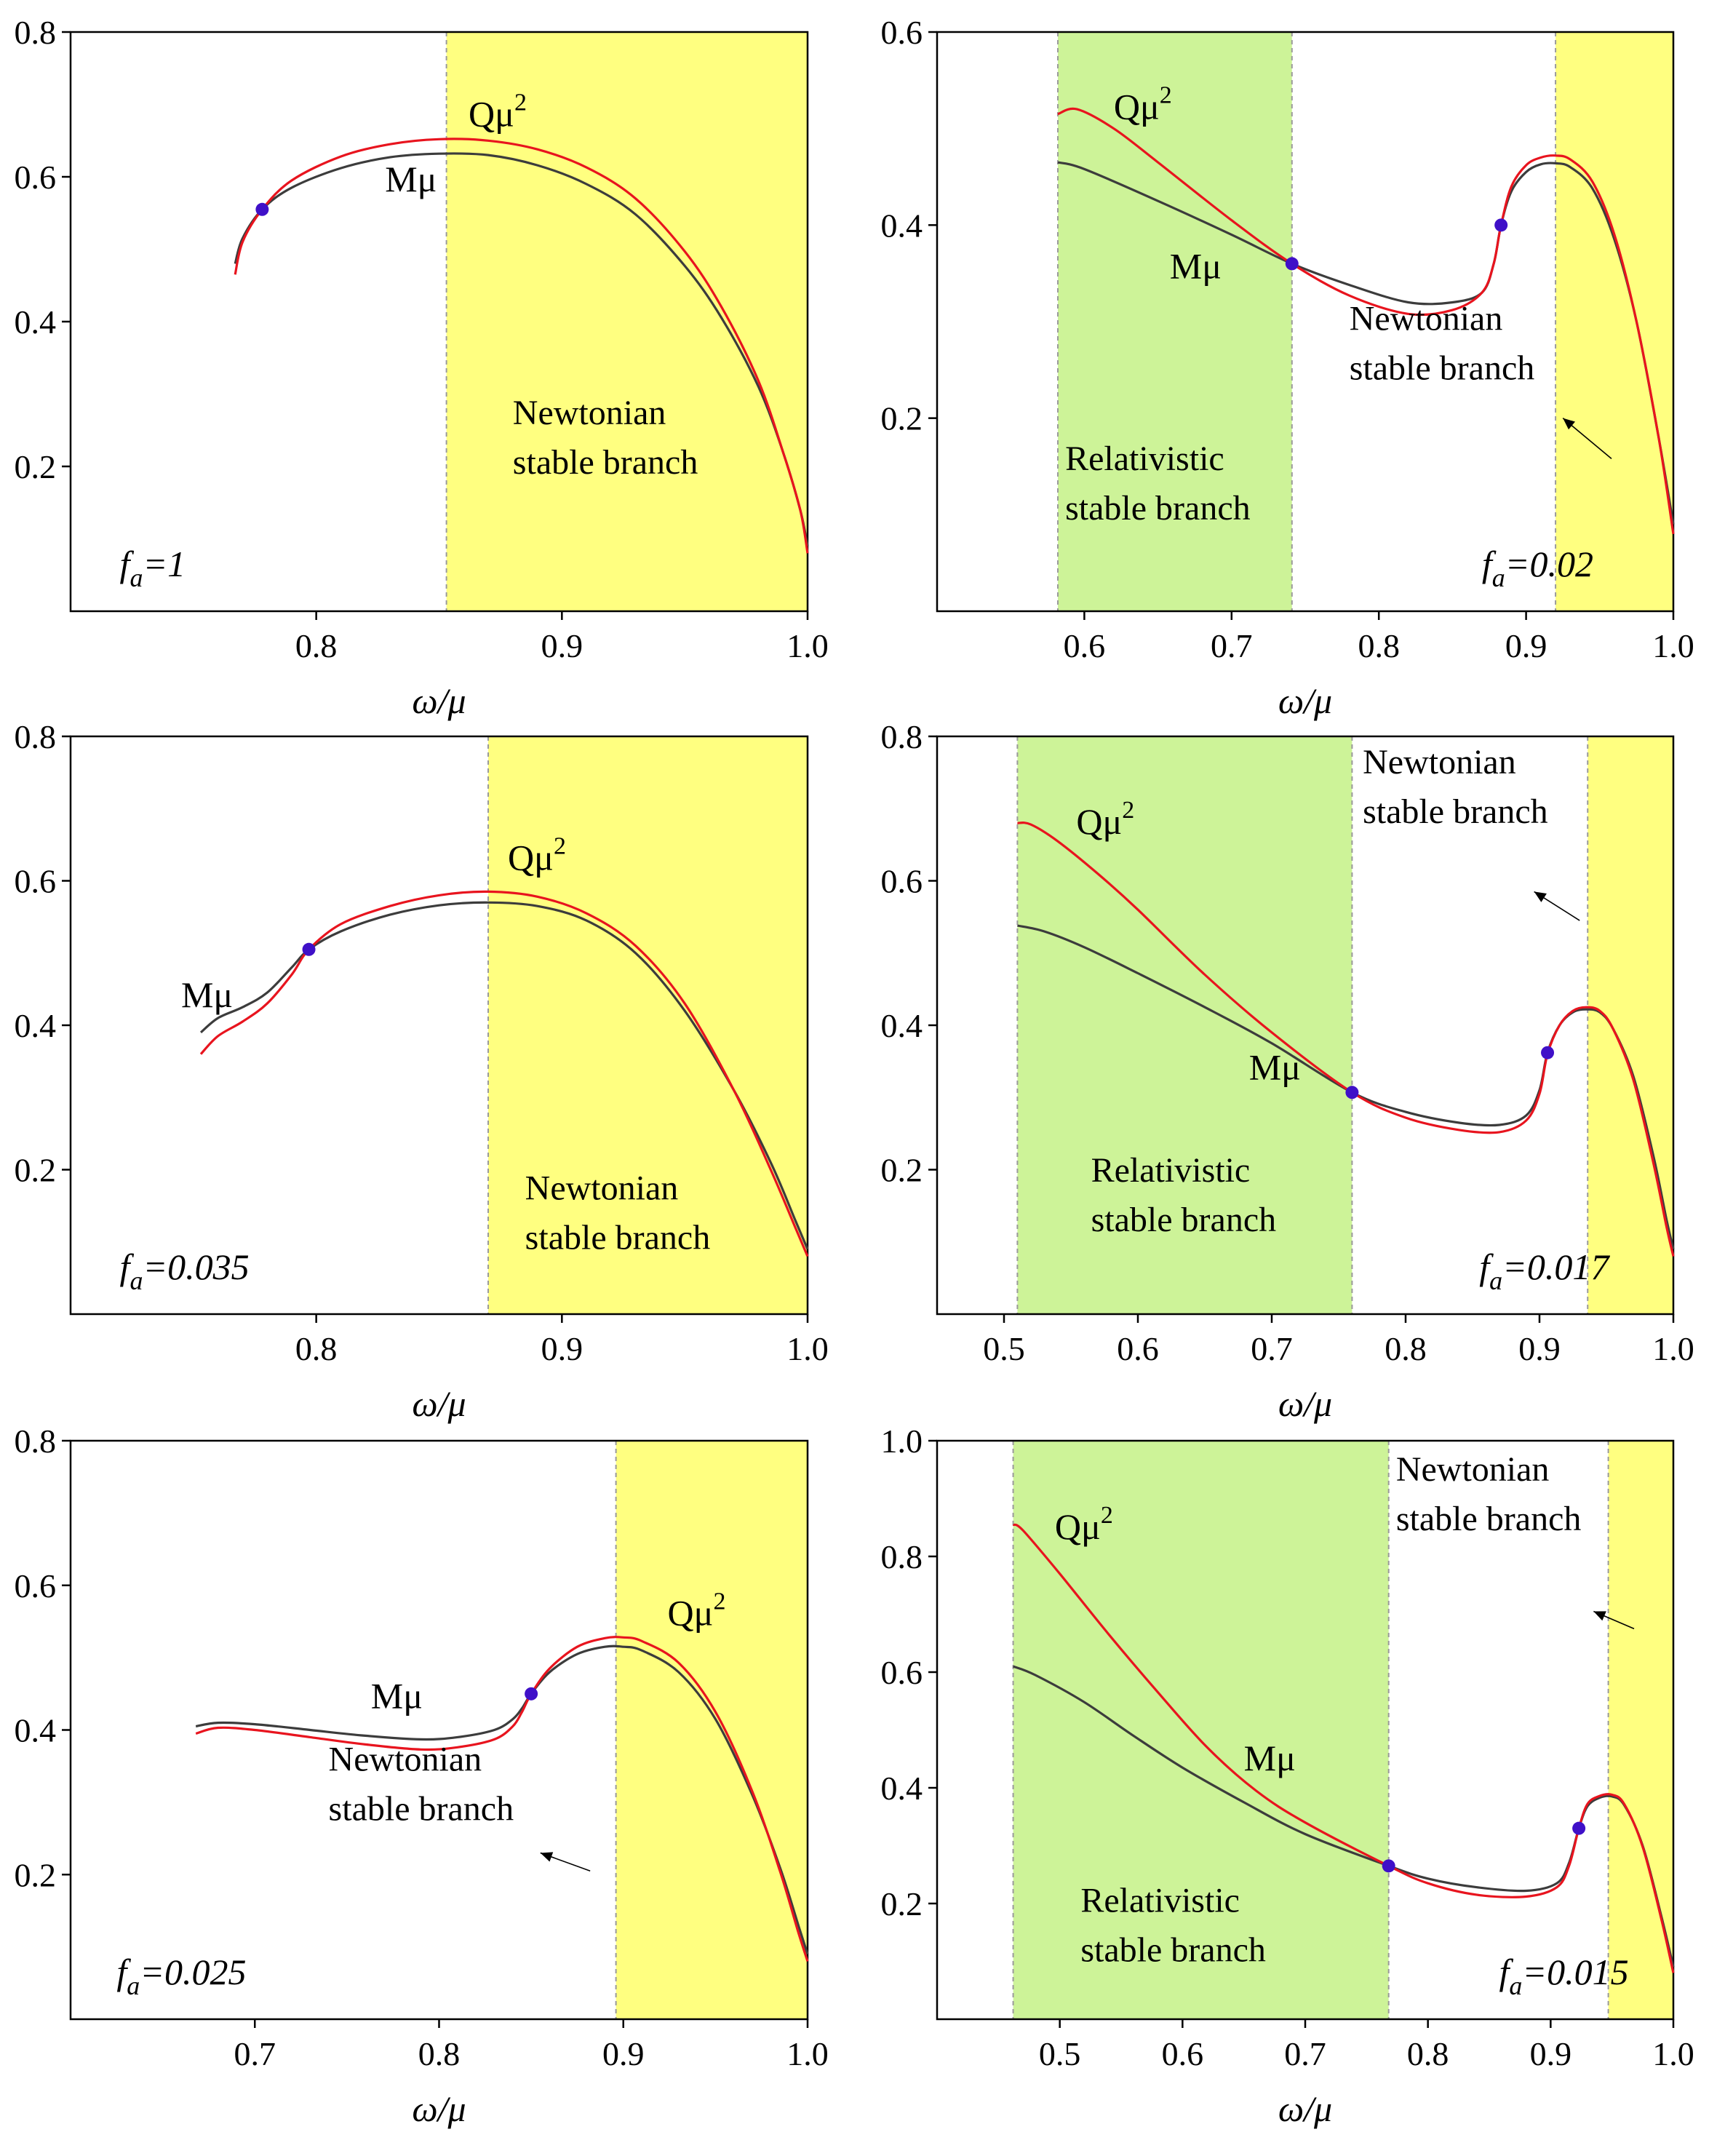  I want to click on parameter-label: fa=0.02, so click(1537, 568).